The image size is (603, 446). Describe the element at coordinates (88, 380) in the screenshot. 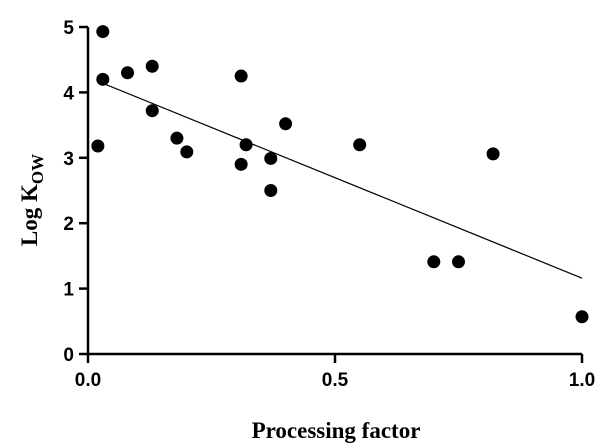

I see `x-tick-label: 0.0` at that location.